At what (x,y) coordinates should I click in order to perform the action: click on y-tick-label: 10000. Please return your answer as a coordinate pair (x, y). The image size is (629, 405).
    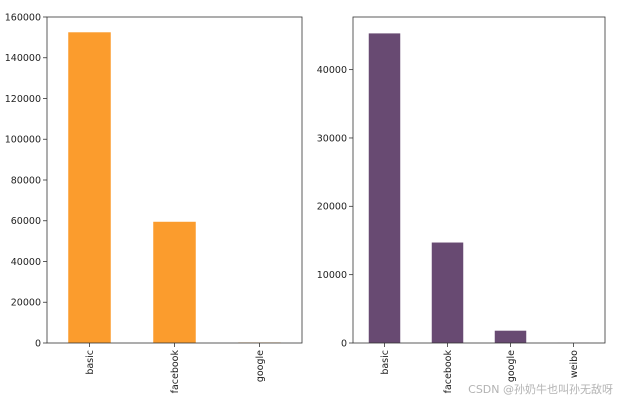
    Looking at the image, I should click on (332, 275).